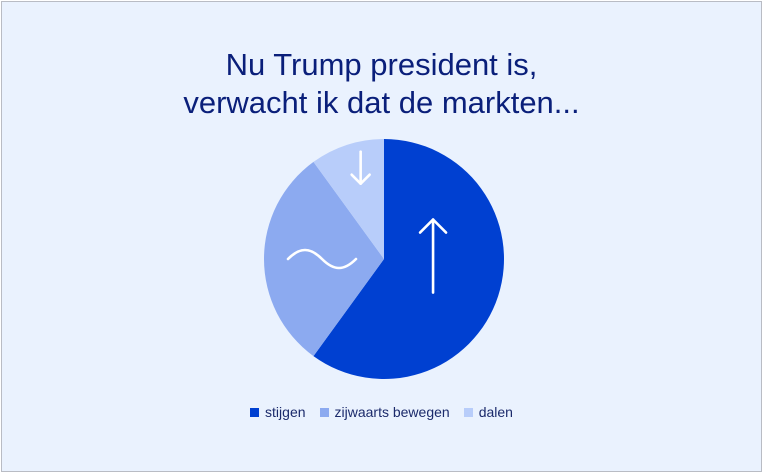  I want to click on pie-slice-zijwaarts-bewegen, so click(324, 259).